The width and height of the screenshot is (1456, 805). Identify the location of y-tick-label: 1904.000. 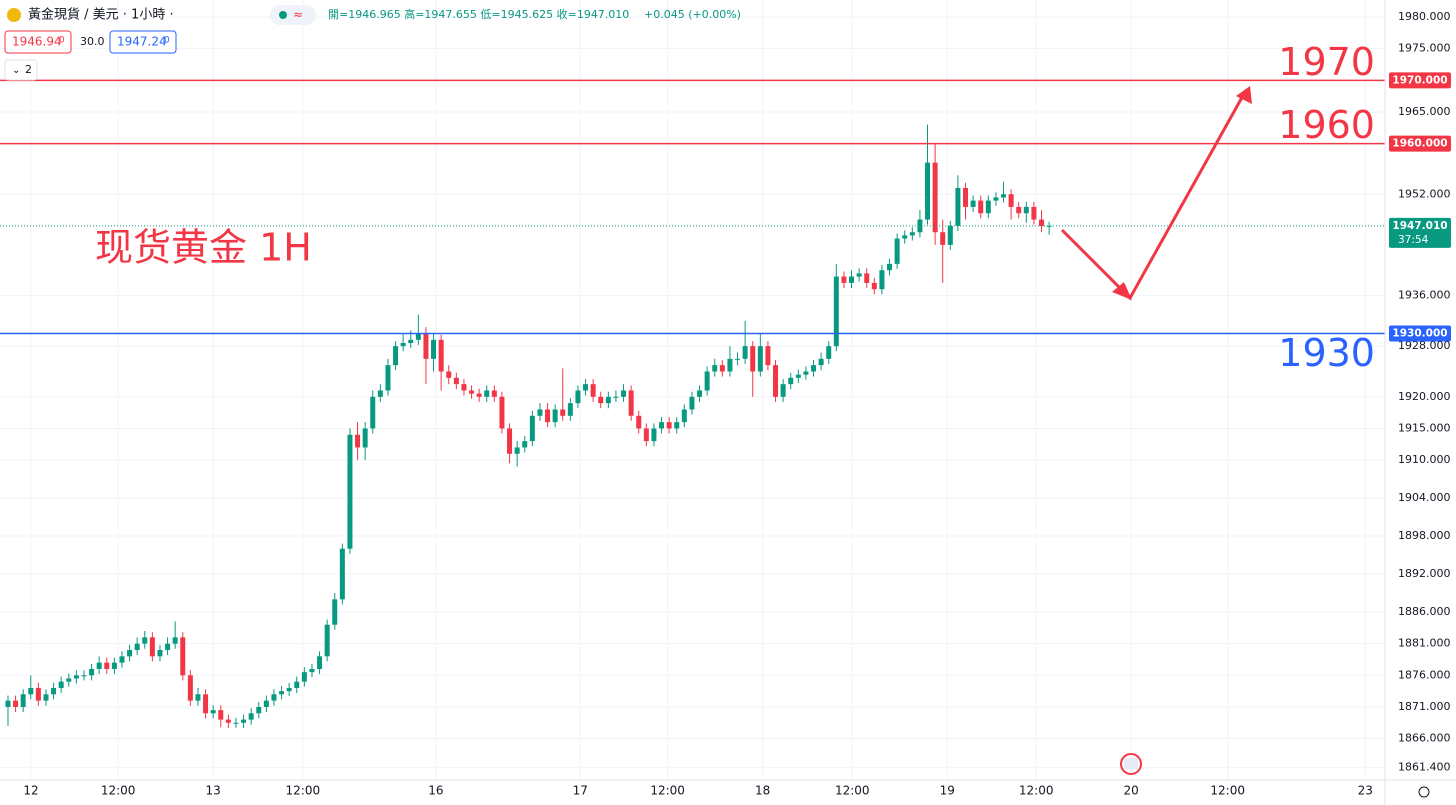
(1424, 497).